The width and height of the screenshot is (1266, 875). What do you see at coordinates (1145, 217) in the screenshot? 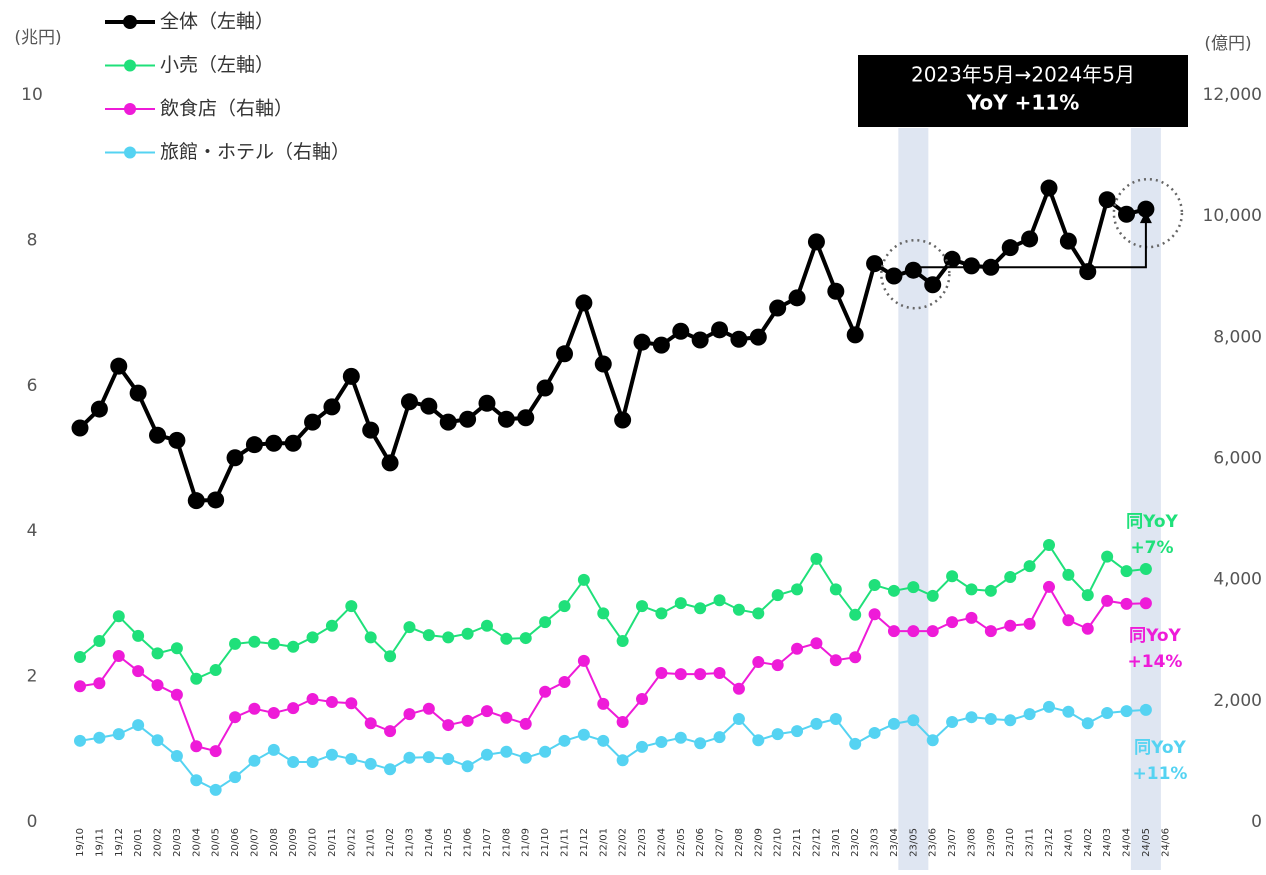
I see `callout-arrowhead` at bounding box center [1145, 217].